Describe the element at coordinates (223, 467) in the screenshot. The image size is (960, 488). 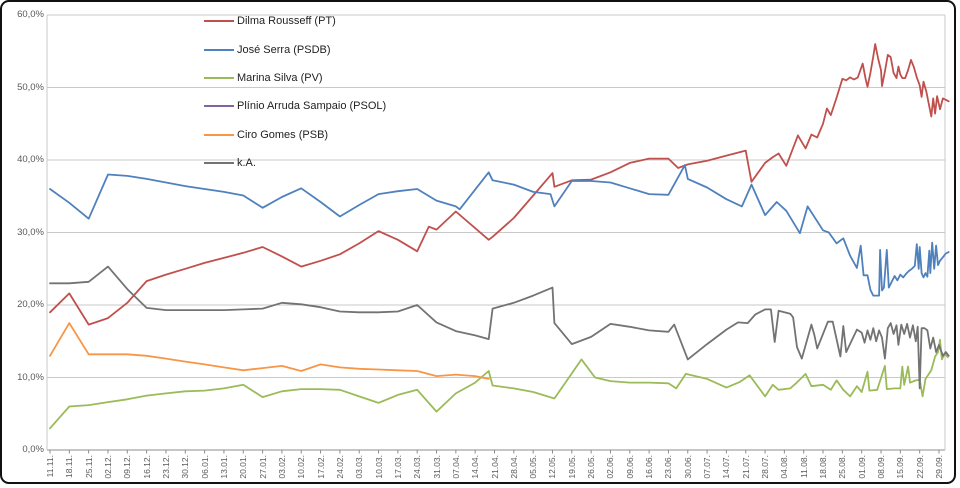
I see `x-tick-label: 13.01.` at that location.